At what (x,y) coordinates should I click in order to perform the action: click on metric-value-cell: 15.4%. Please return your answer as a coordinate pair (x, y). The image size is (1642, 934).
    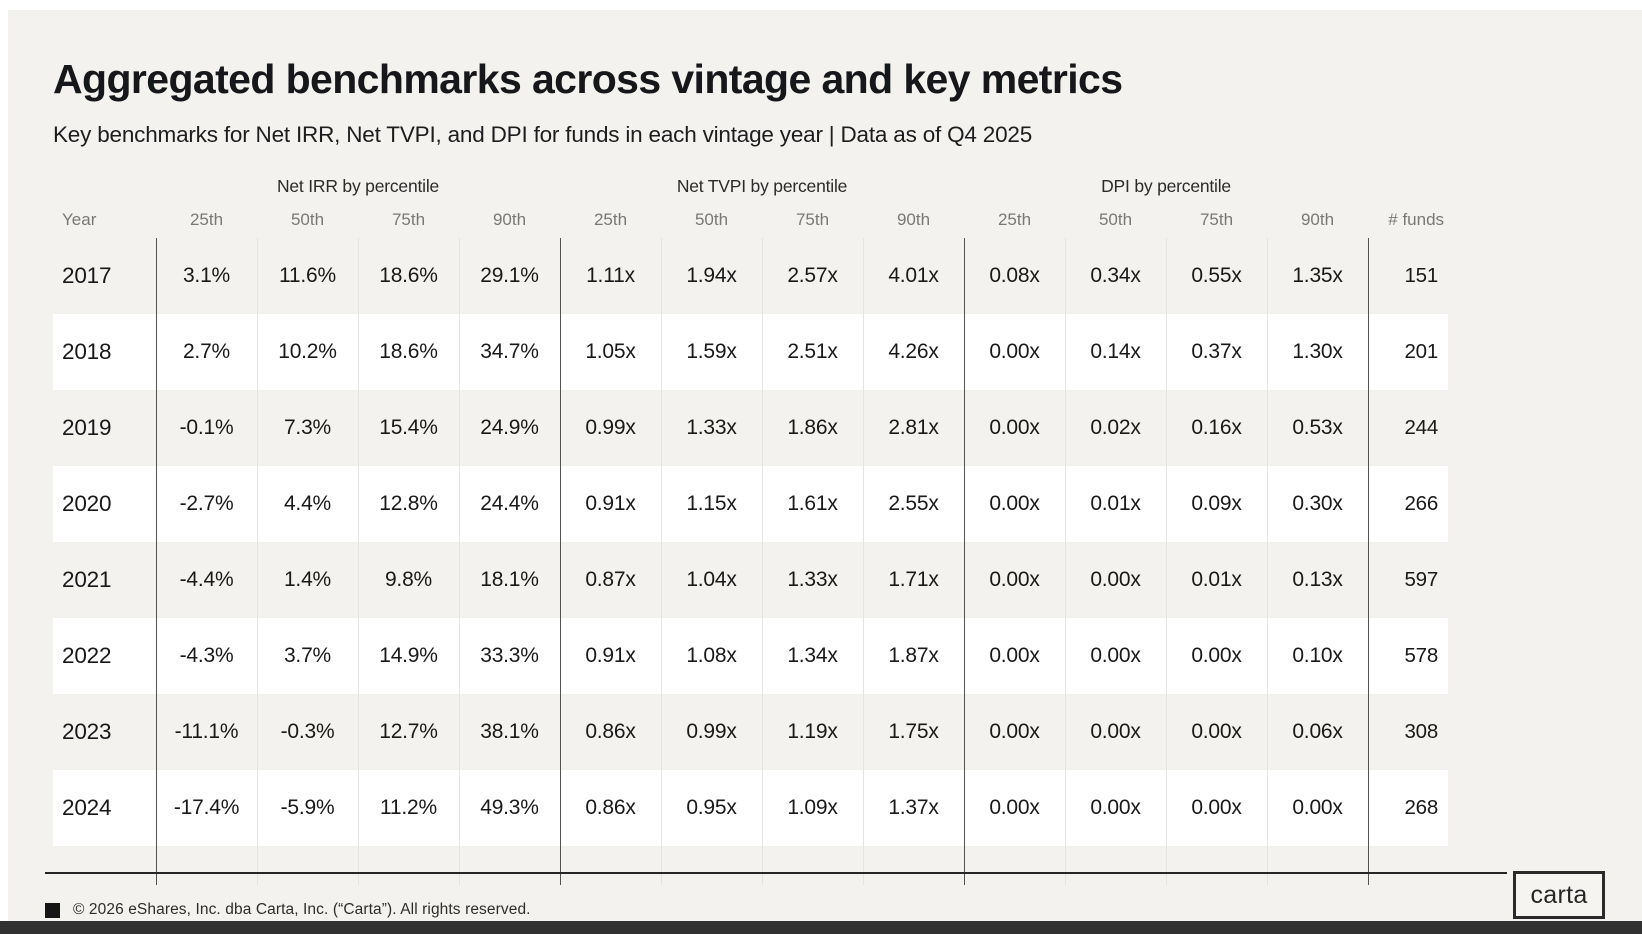
    Looking at the image, I should click on (408, 428).